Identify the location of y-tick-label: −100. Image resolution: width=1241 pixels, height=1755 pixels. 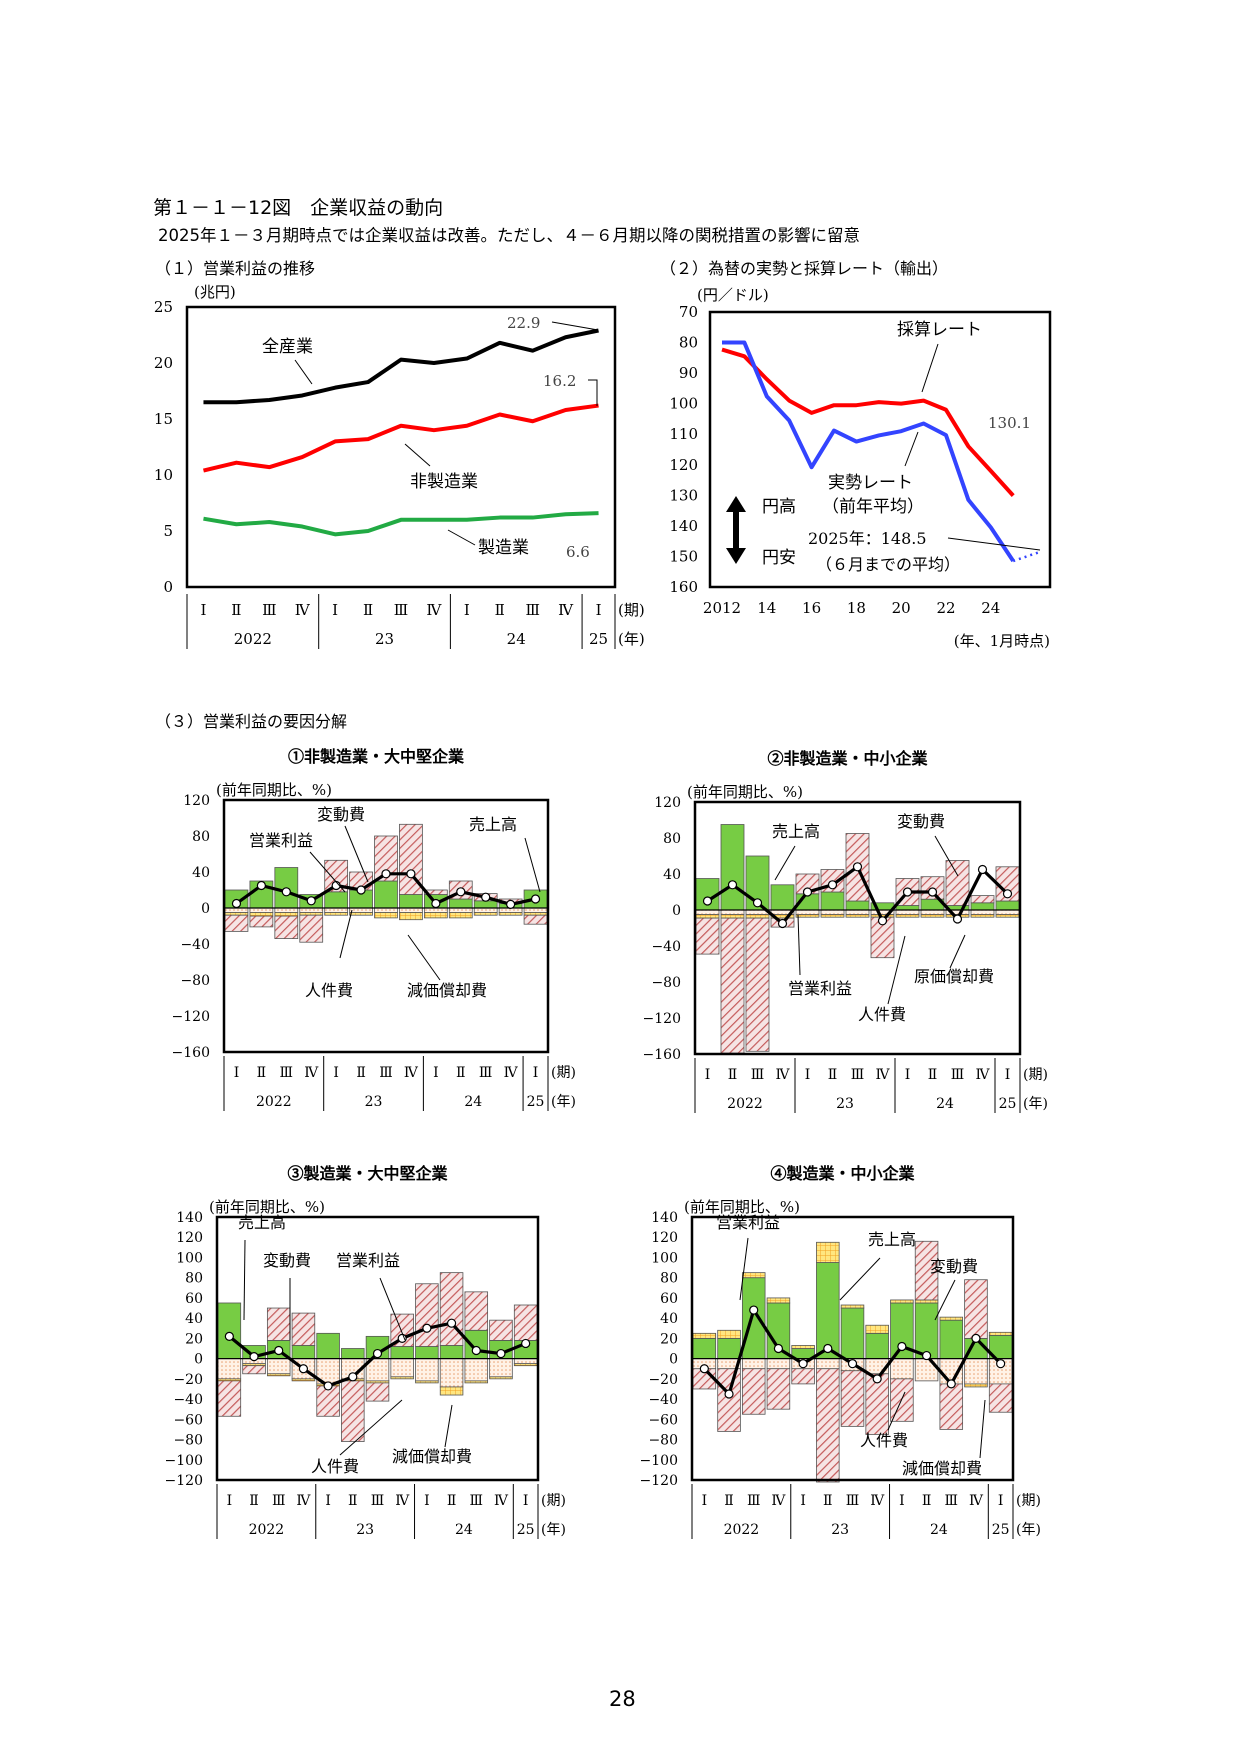
(659, 1461).